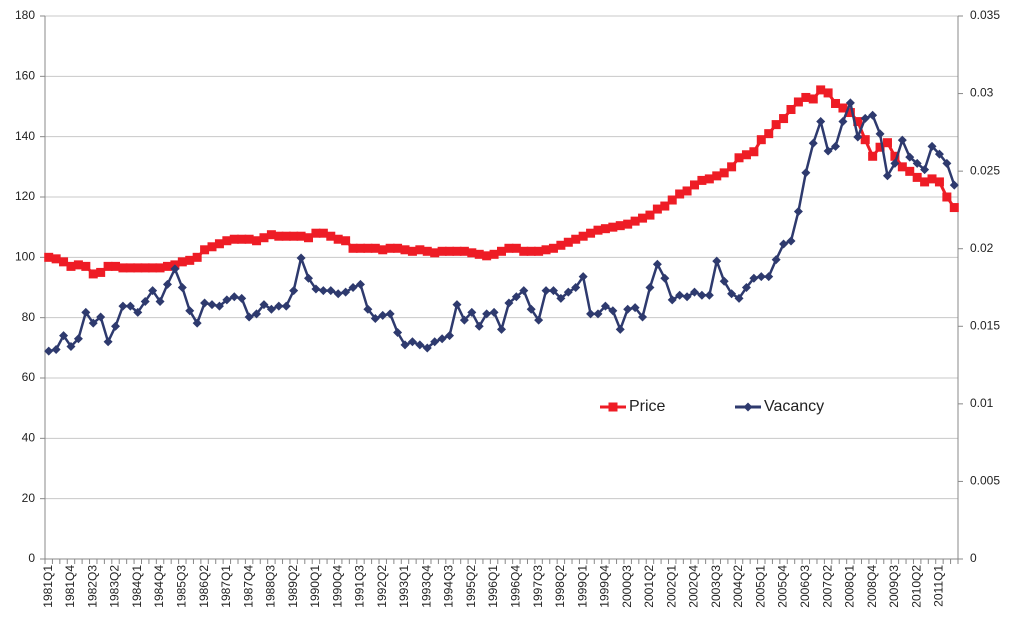  I want to click on y2-tick-label: 0.015, so click(985, 325).